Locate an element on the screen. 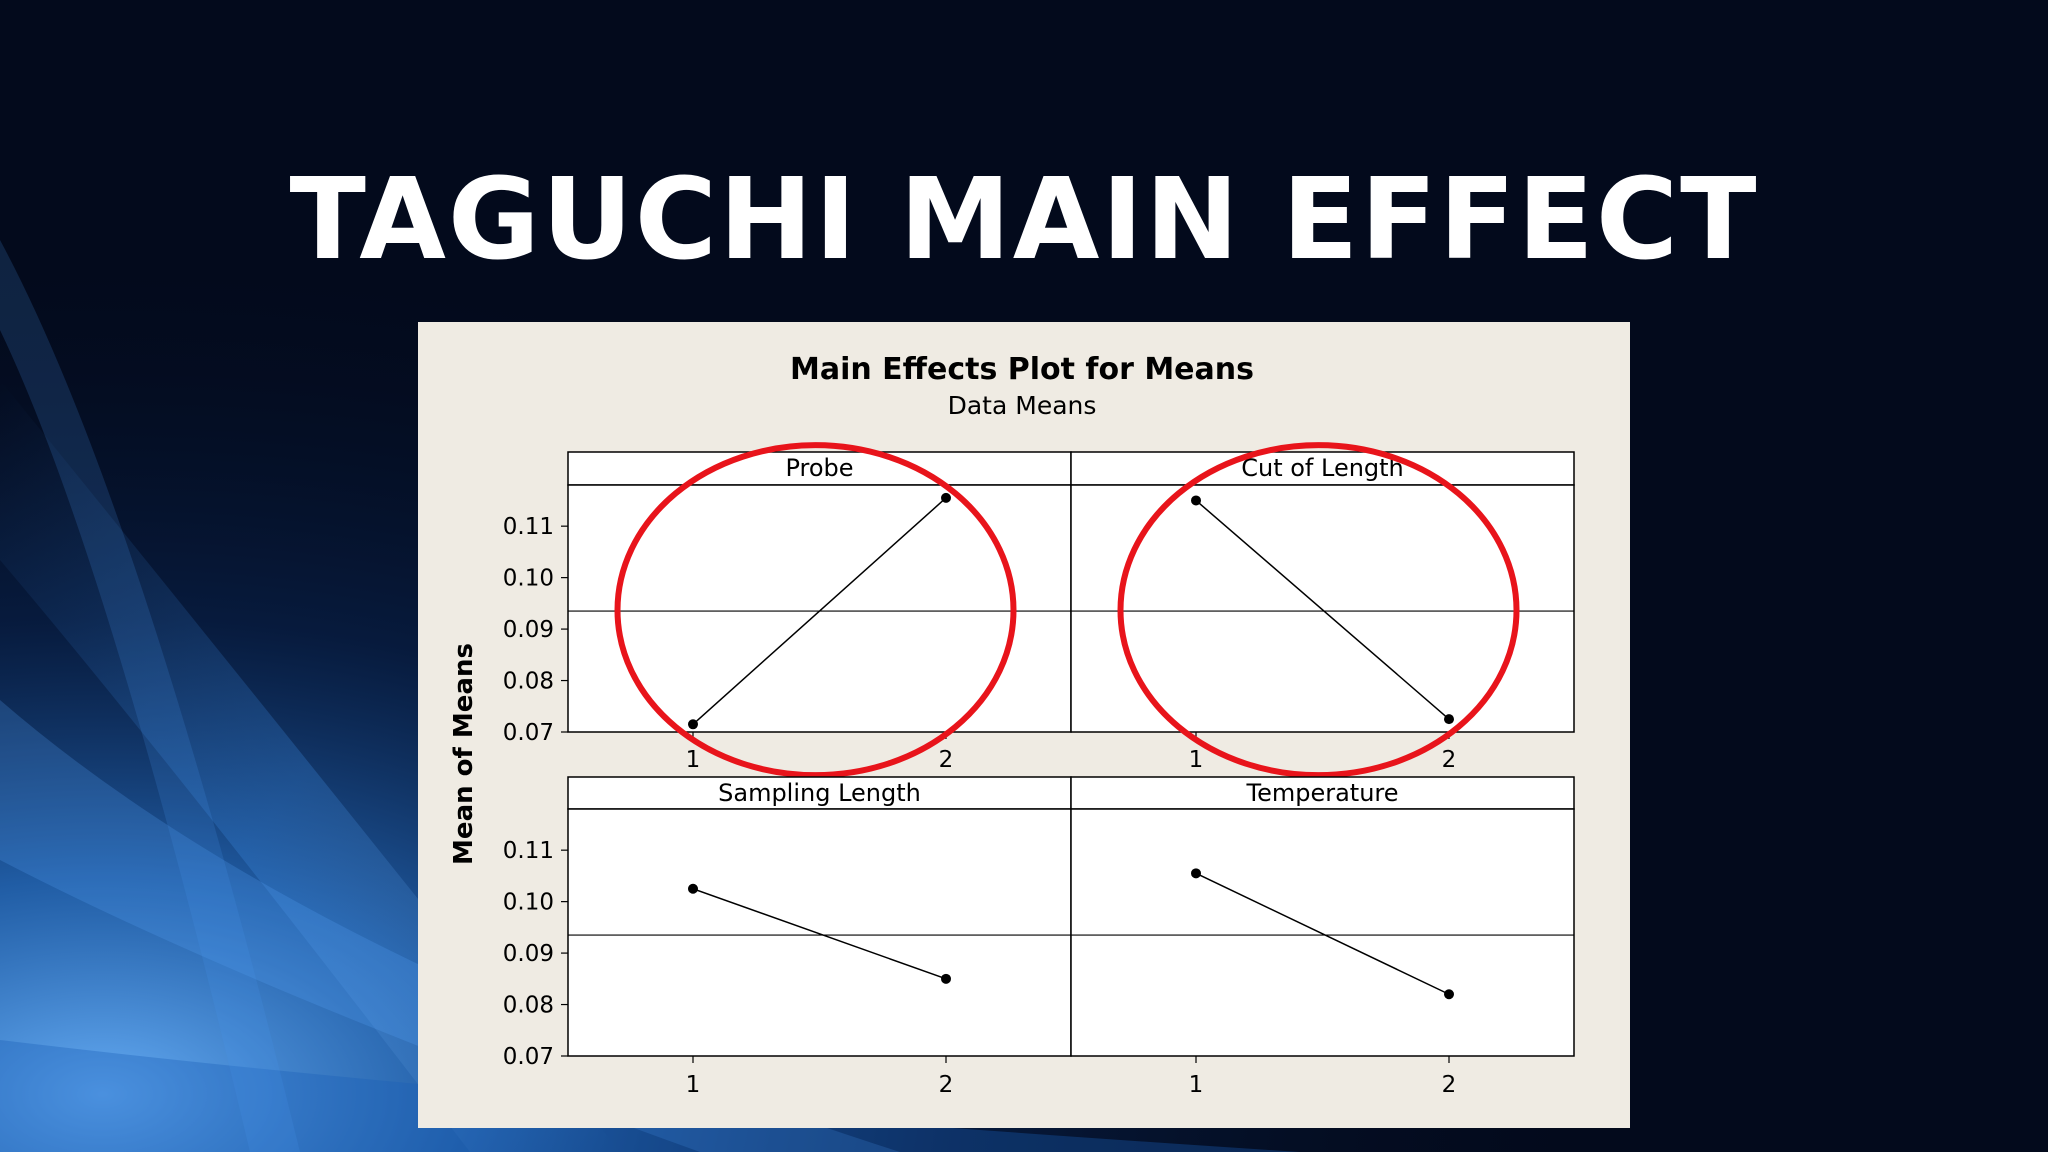  panel-label: Cut of Length is located at coordinates (1322, 468).